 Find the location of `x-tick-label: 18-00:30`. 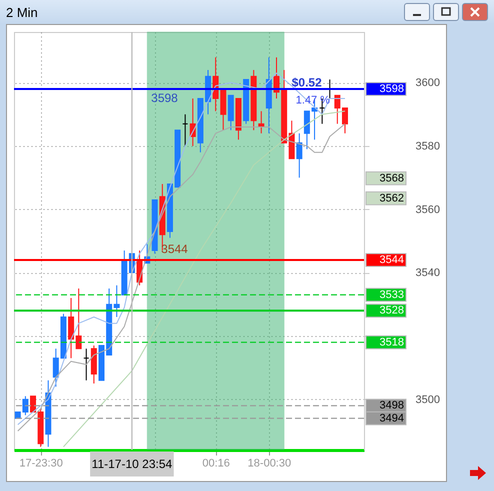

x-tick-label: 18-00:30 is located at coordinates (270, 464).